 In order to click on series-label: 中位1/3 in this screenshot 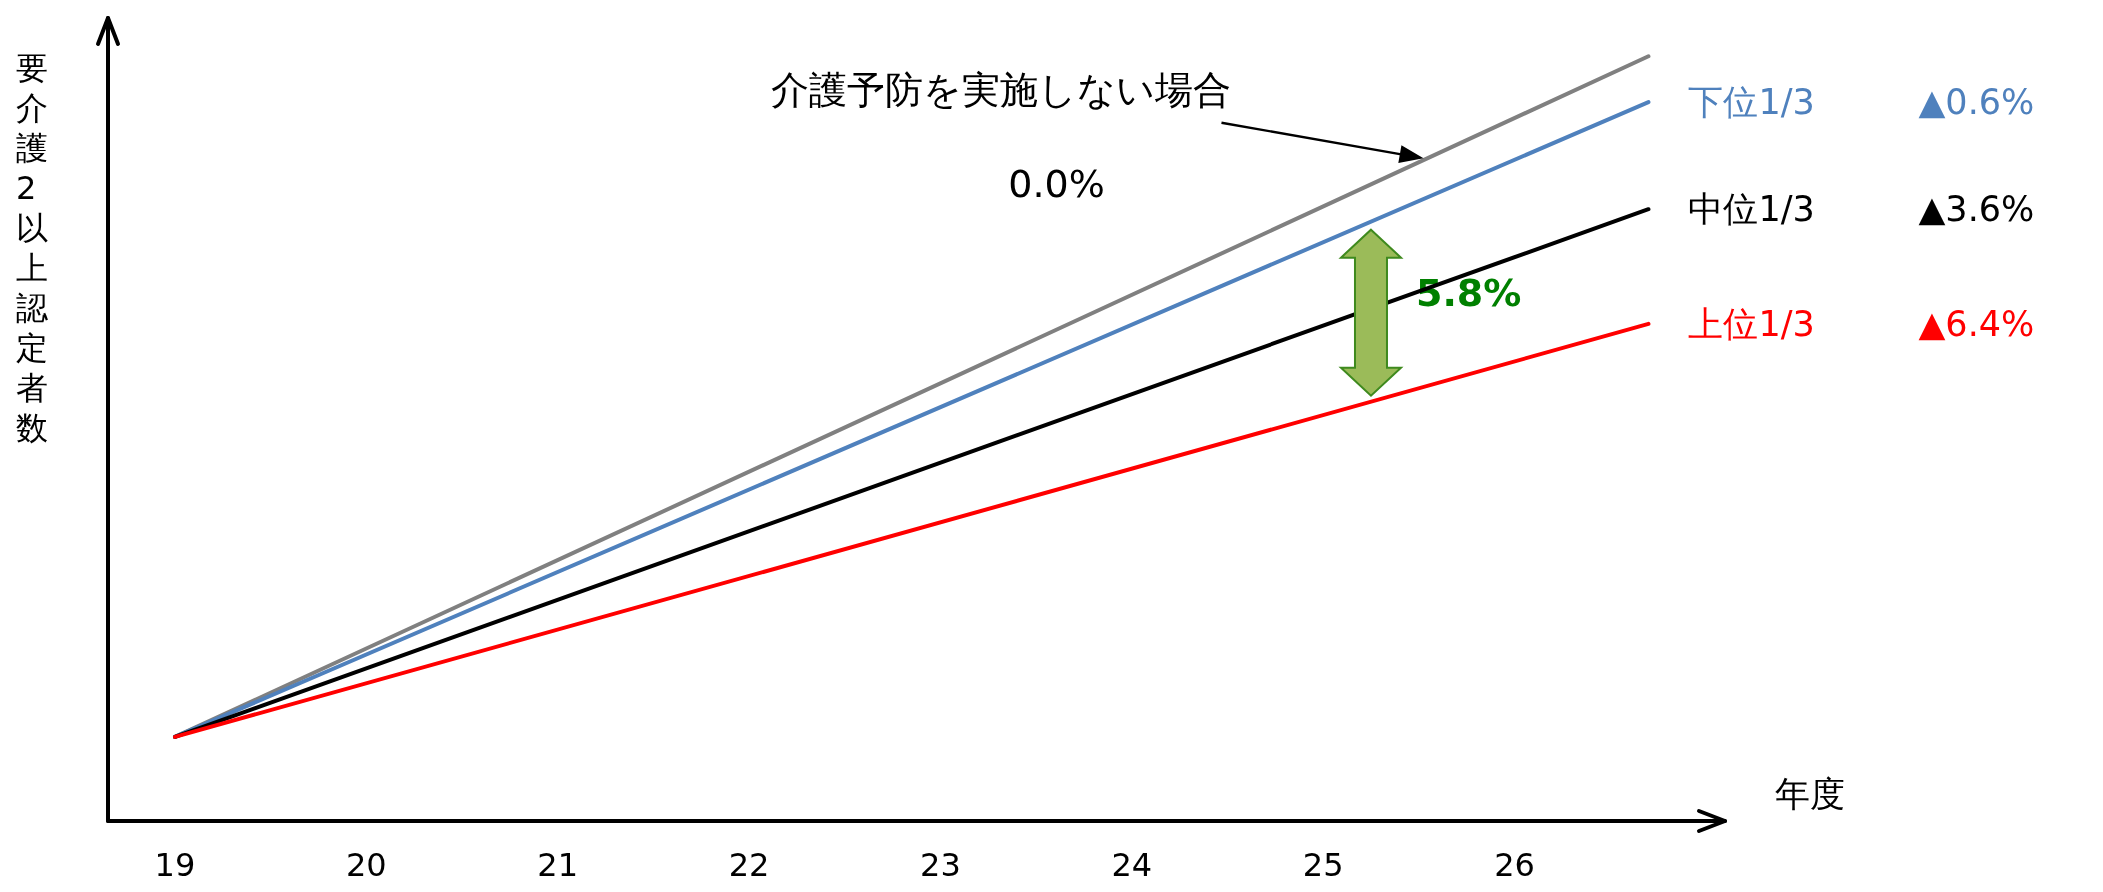, I will do `click(1751, 209)`.